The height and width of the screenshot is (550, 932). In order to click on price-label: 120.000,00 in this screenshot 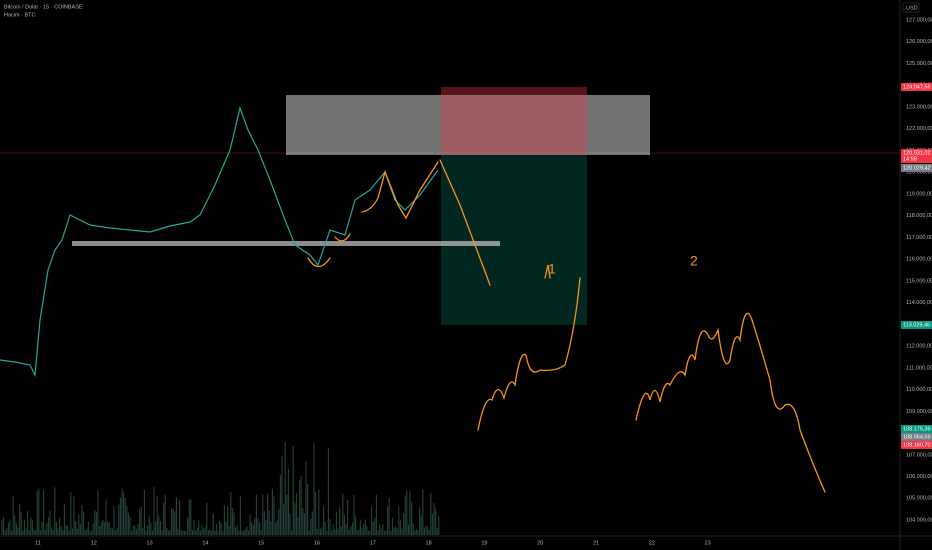, I will do `click(919, 173)`.